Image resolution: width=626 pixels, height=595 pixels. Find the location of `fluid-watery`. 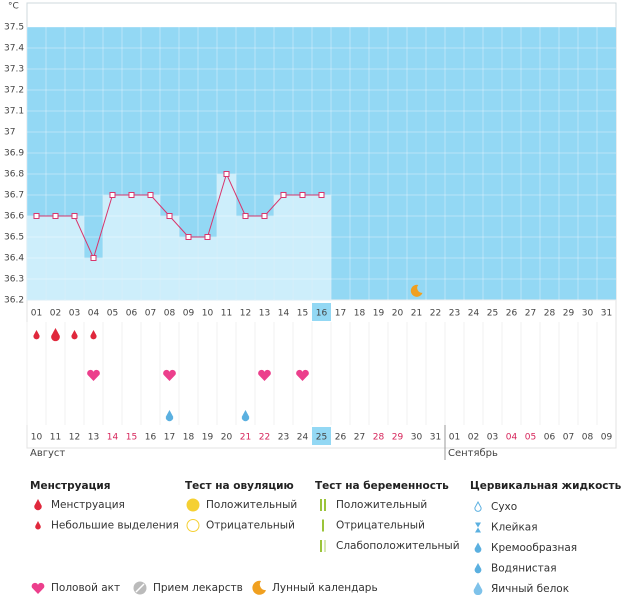

fluid-watery is located at coordinates (245, 416).